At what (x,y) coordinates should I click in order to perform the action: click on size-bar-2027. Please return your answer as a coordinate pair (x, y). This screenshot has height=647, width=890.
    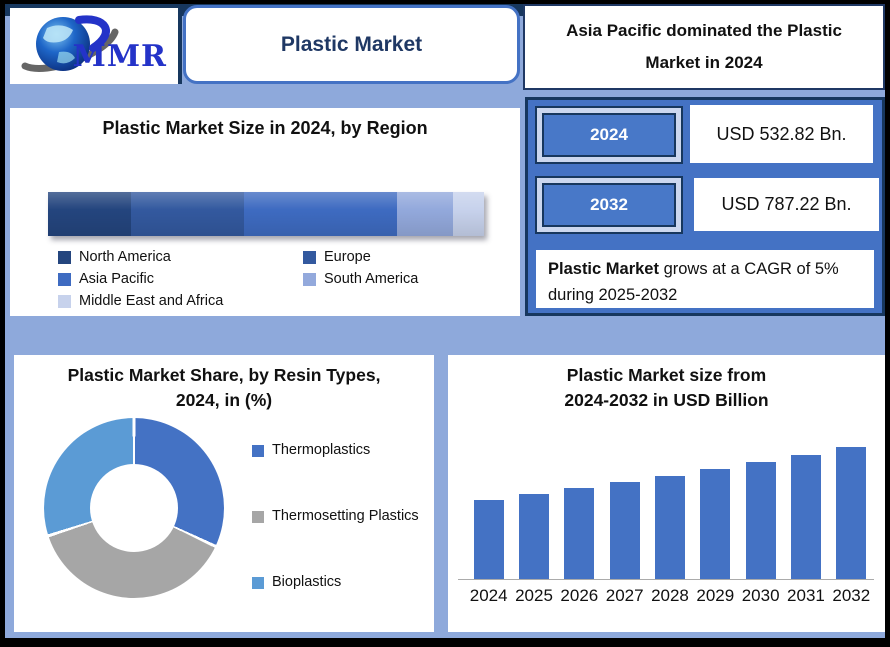
    Looking at the image, I should click on (624, 530).